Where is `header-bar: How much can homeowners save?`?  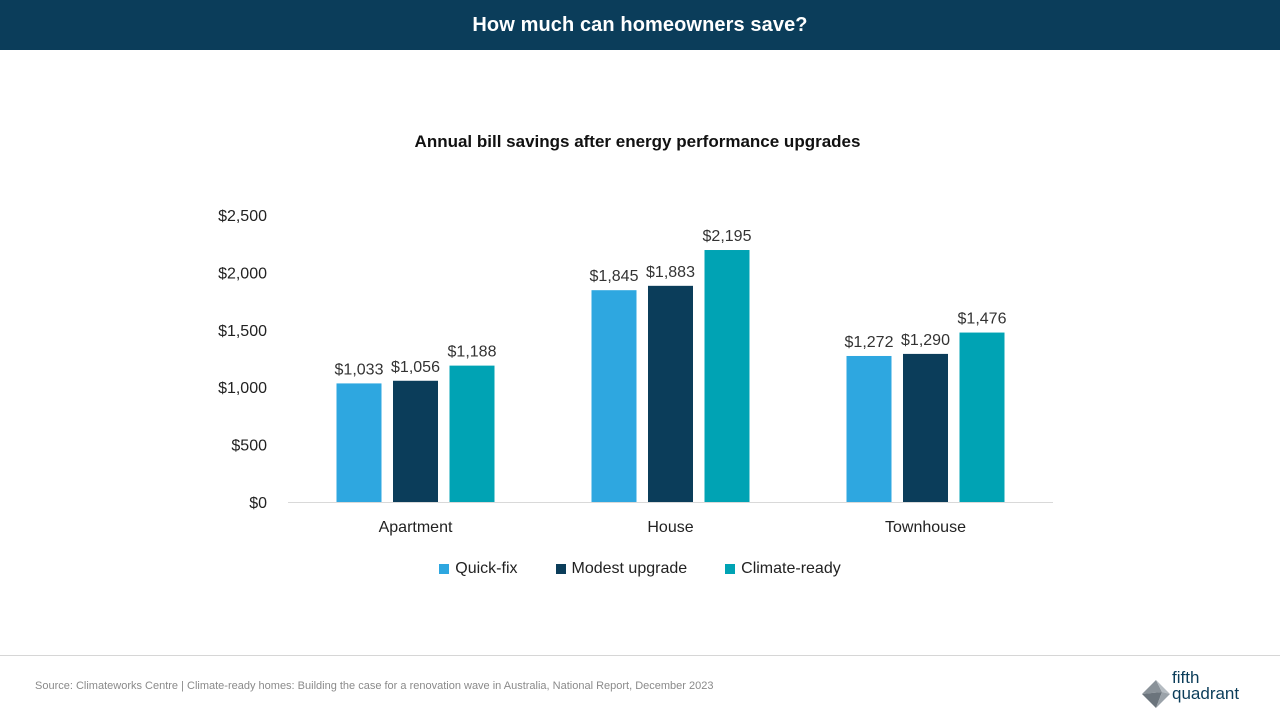 header-bar: How much can homeowners save? is located at coordinates (640, 25).